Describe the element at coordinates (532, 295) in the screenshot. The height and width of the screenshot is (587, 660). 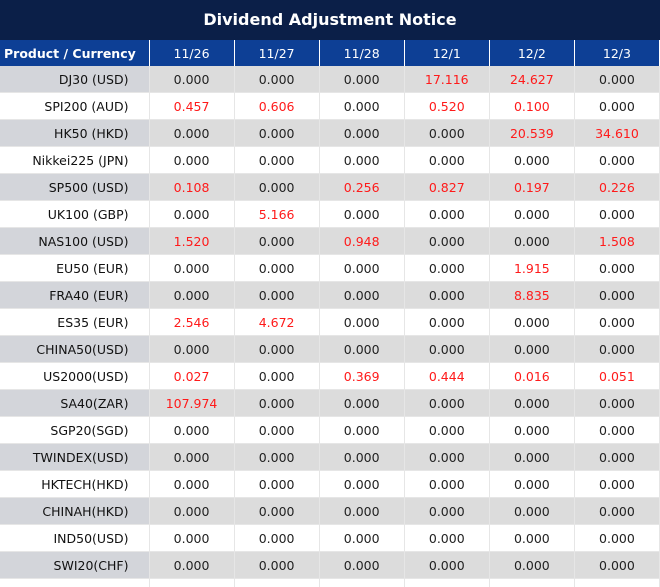
I see `value-cell: 8.835` at that location.